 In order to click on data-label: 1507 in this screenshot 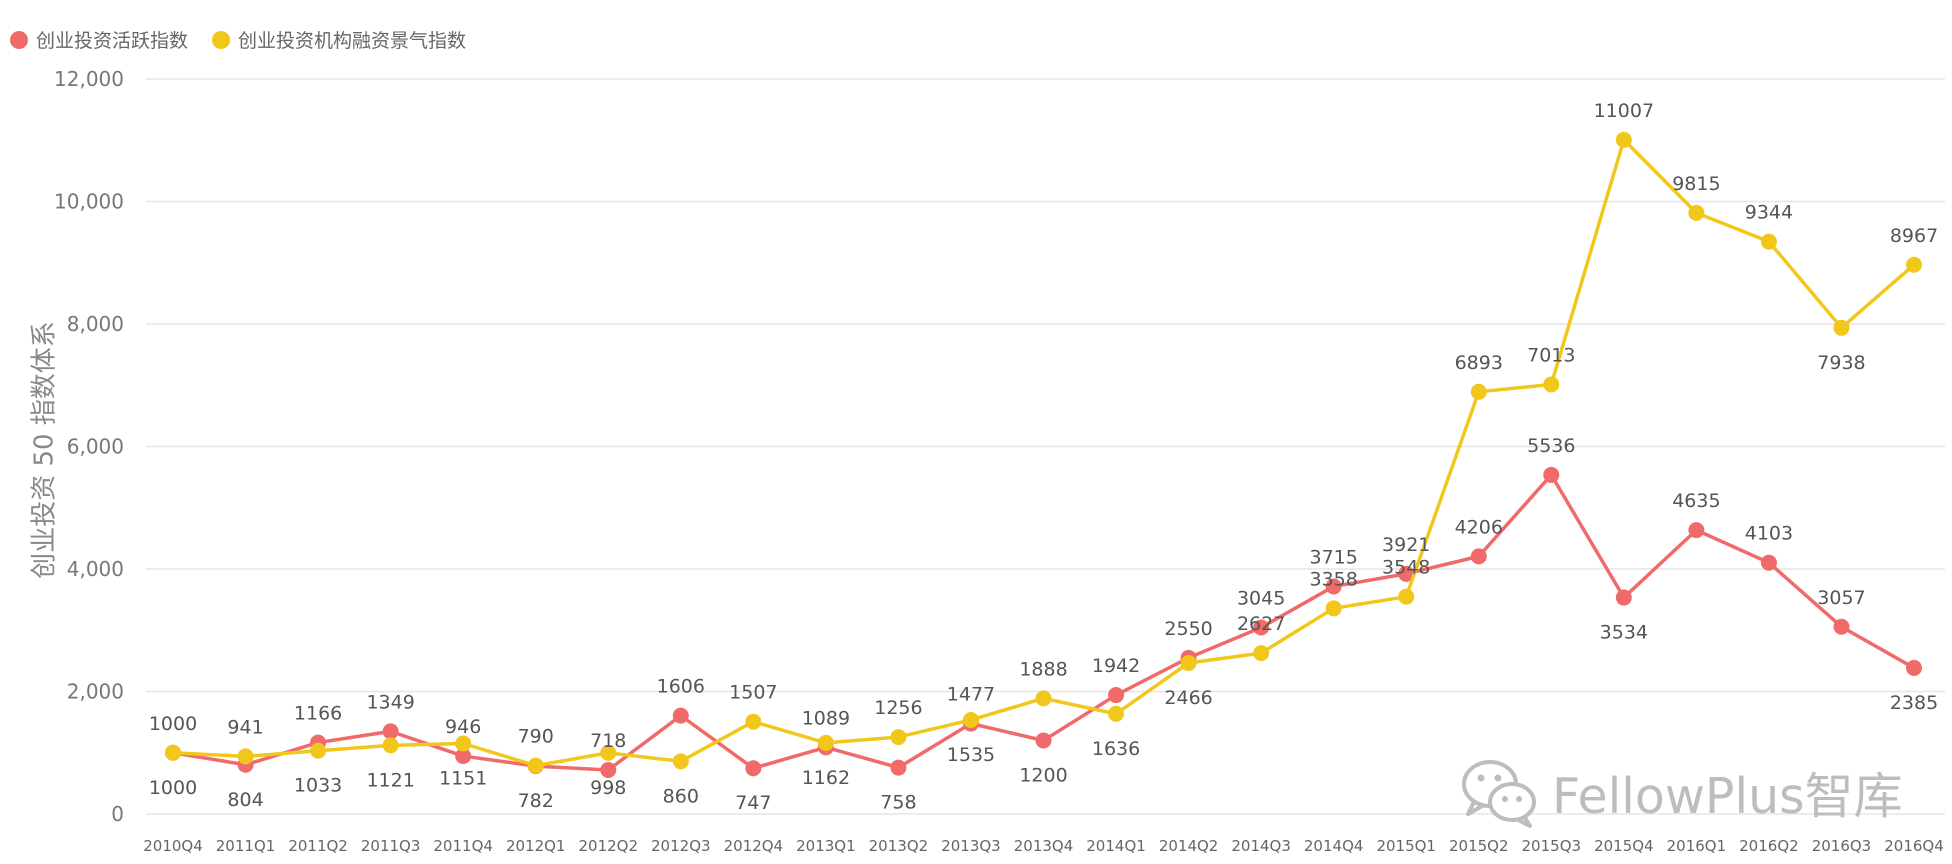, I will do `click(753, 693)`.